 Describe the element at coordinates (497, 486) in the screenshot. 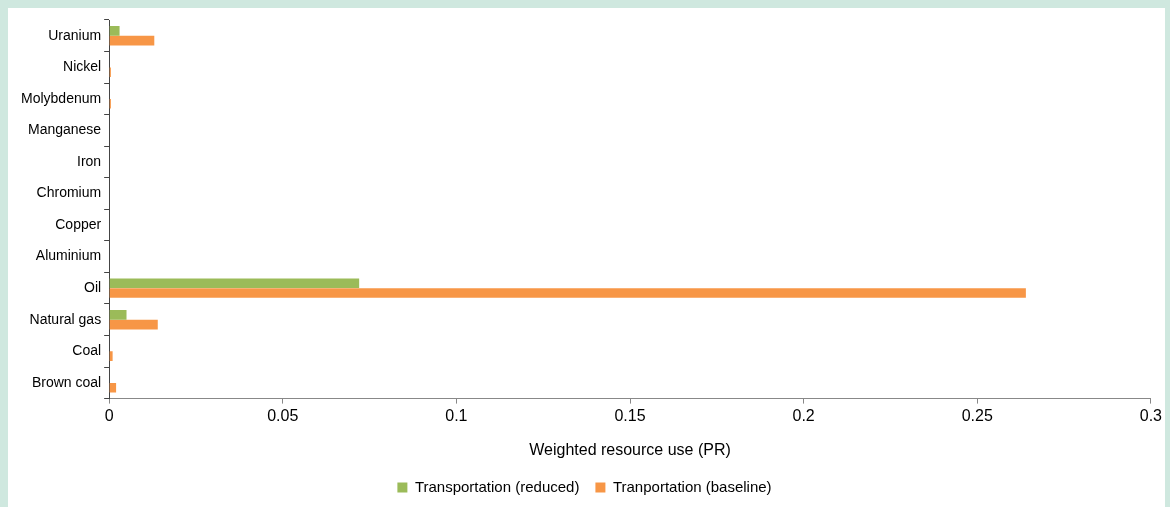

I see `legend-label: Transportation (reduced)` at that location.